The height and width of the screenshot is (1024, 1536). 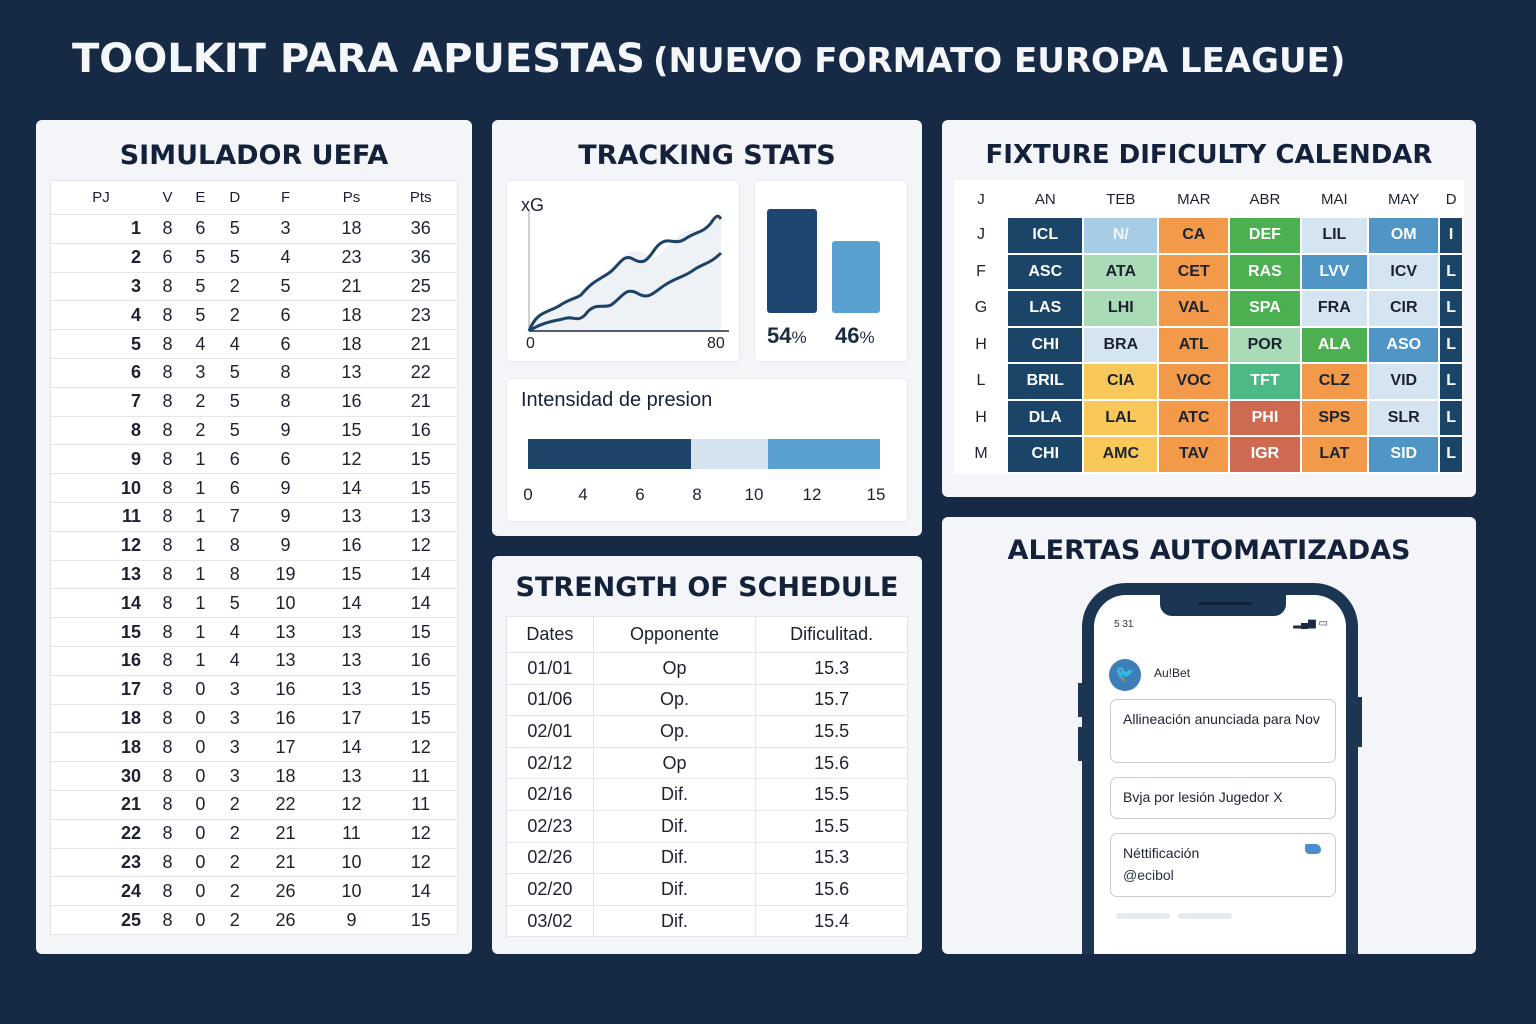 I want to click on stat-cell: 18, so click(x=285, y=776).